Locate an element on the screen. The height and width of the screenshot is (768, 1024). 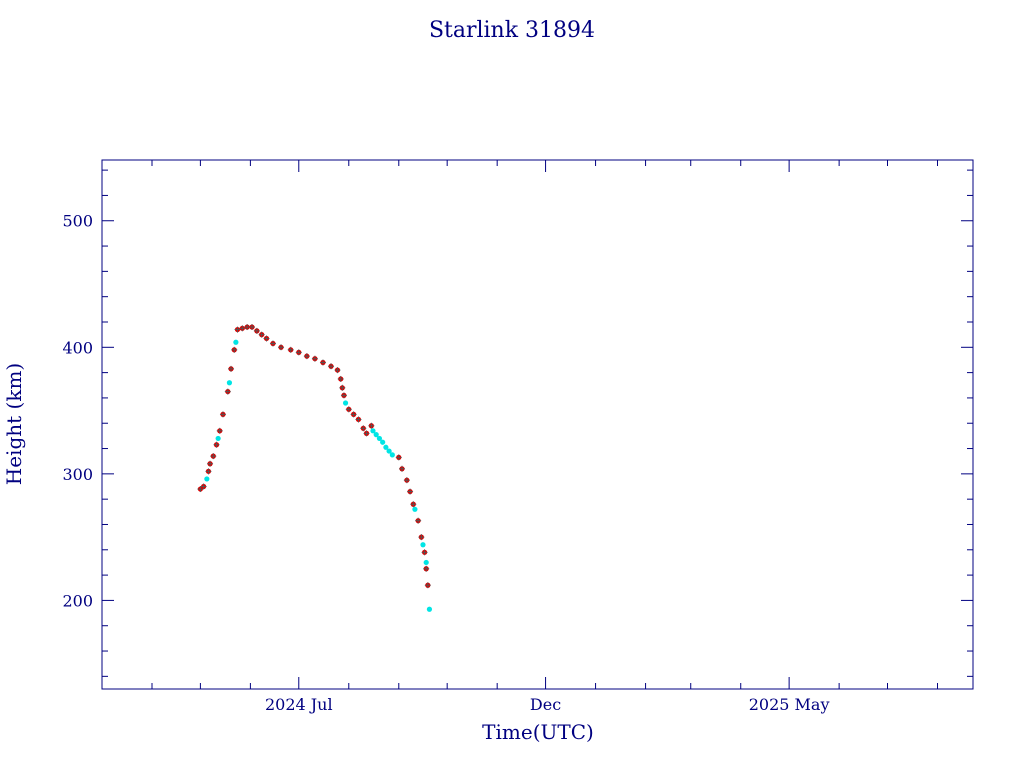
y-tick-label: 200 is located at coordinates (77, 600).